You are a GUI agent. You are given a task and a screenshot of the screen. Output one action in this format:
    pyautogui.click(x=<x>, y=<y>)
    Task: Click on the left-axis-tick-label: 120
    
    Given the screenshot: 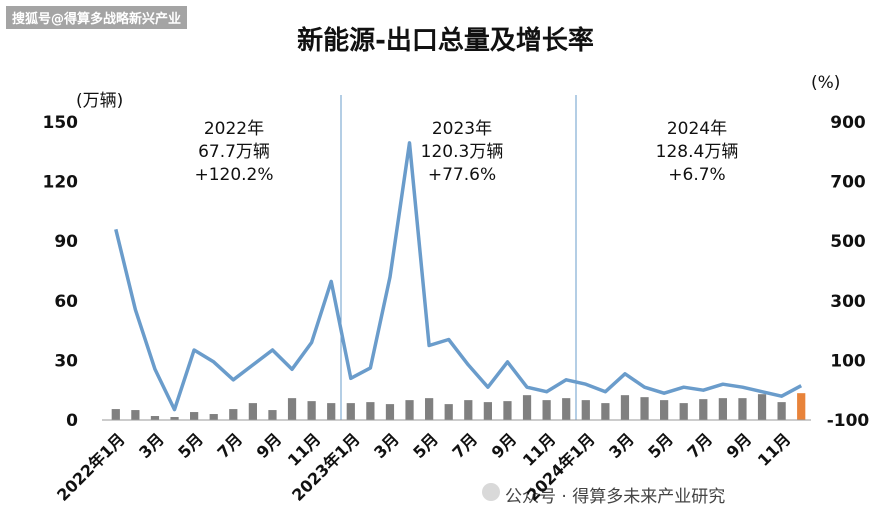 What is the action you would take?
    pyautogui.click(x=61, y=183)
    